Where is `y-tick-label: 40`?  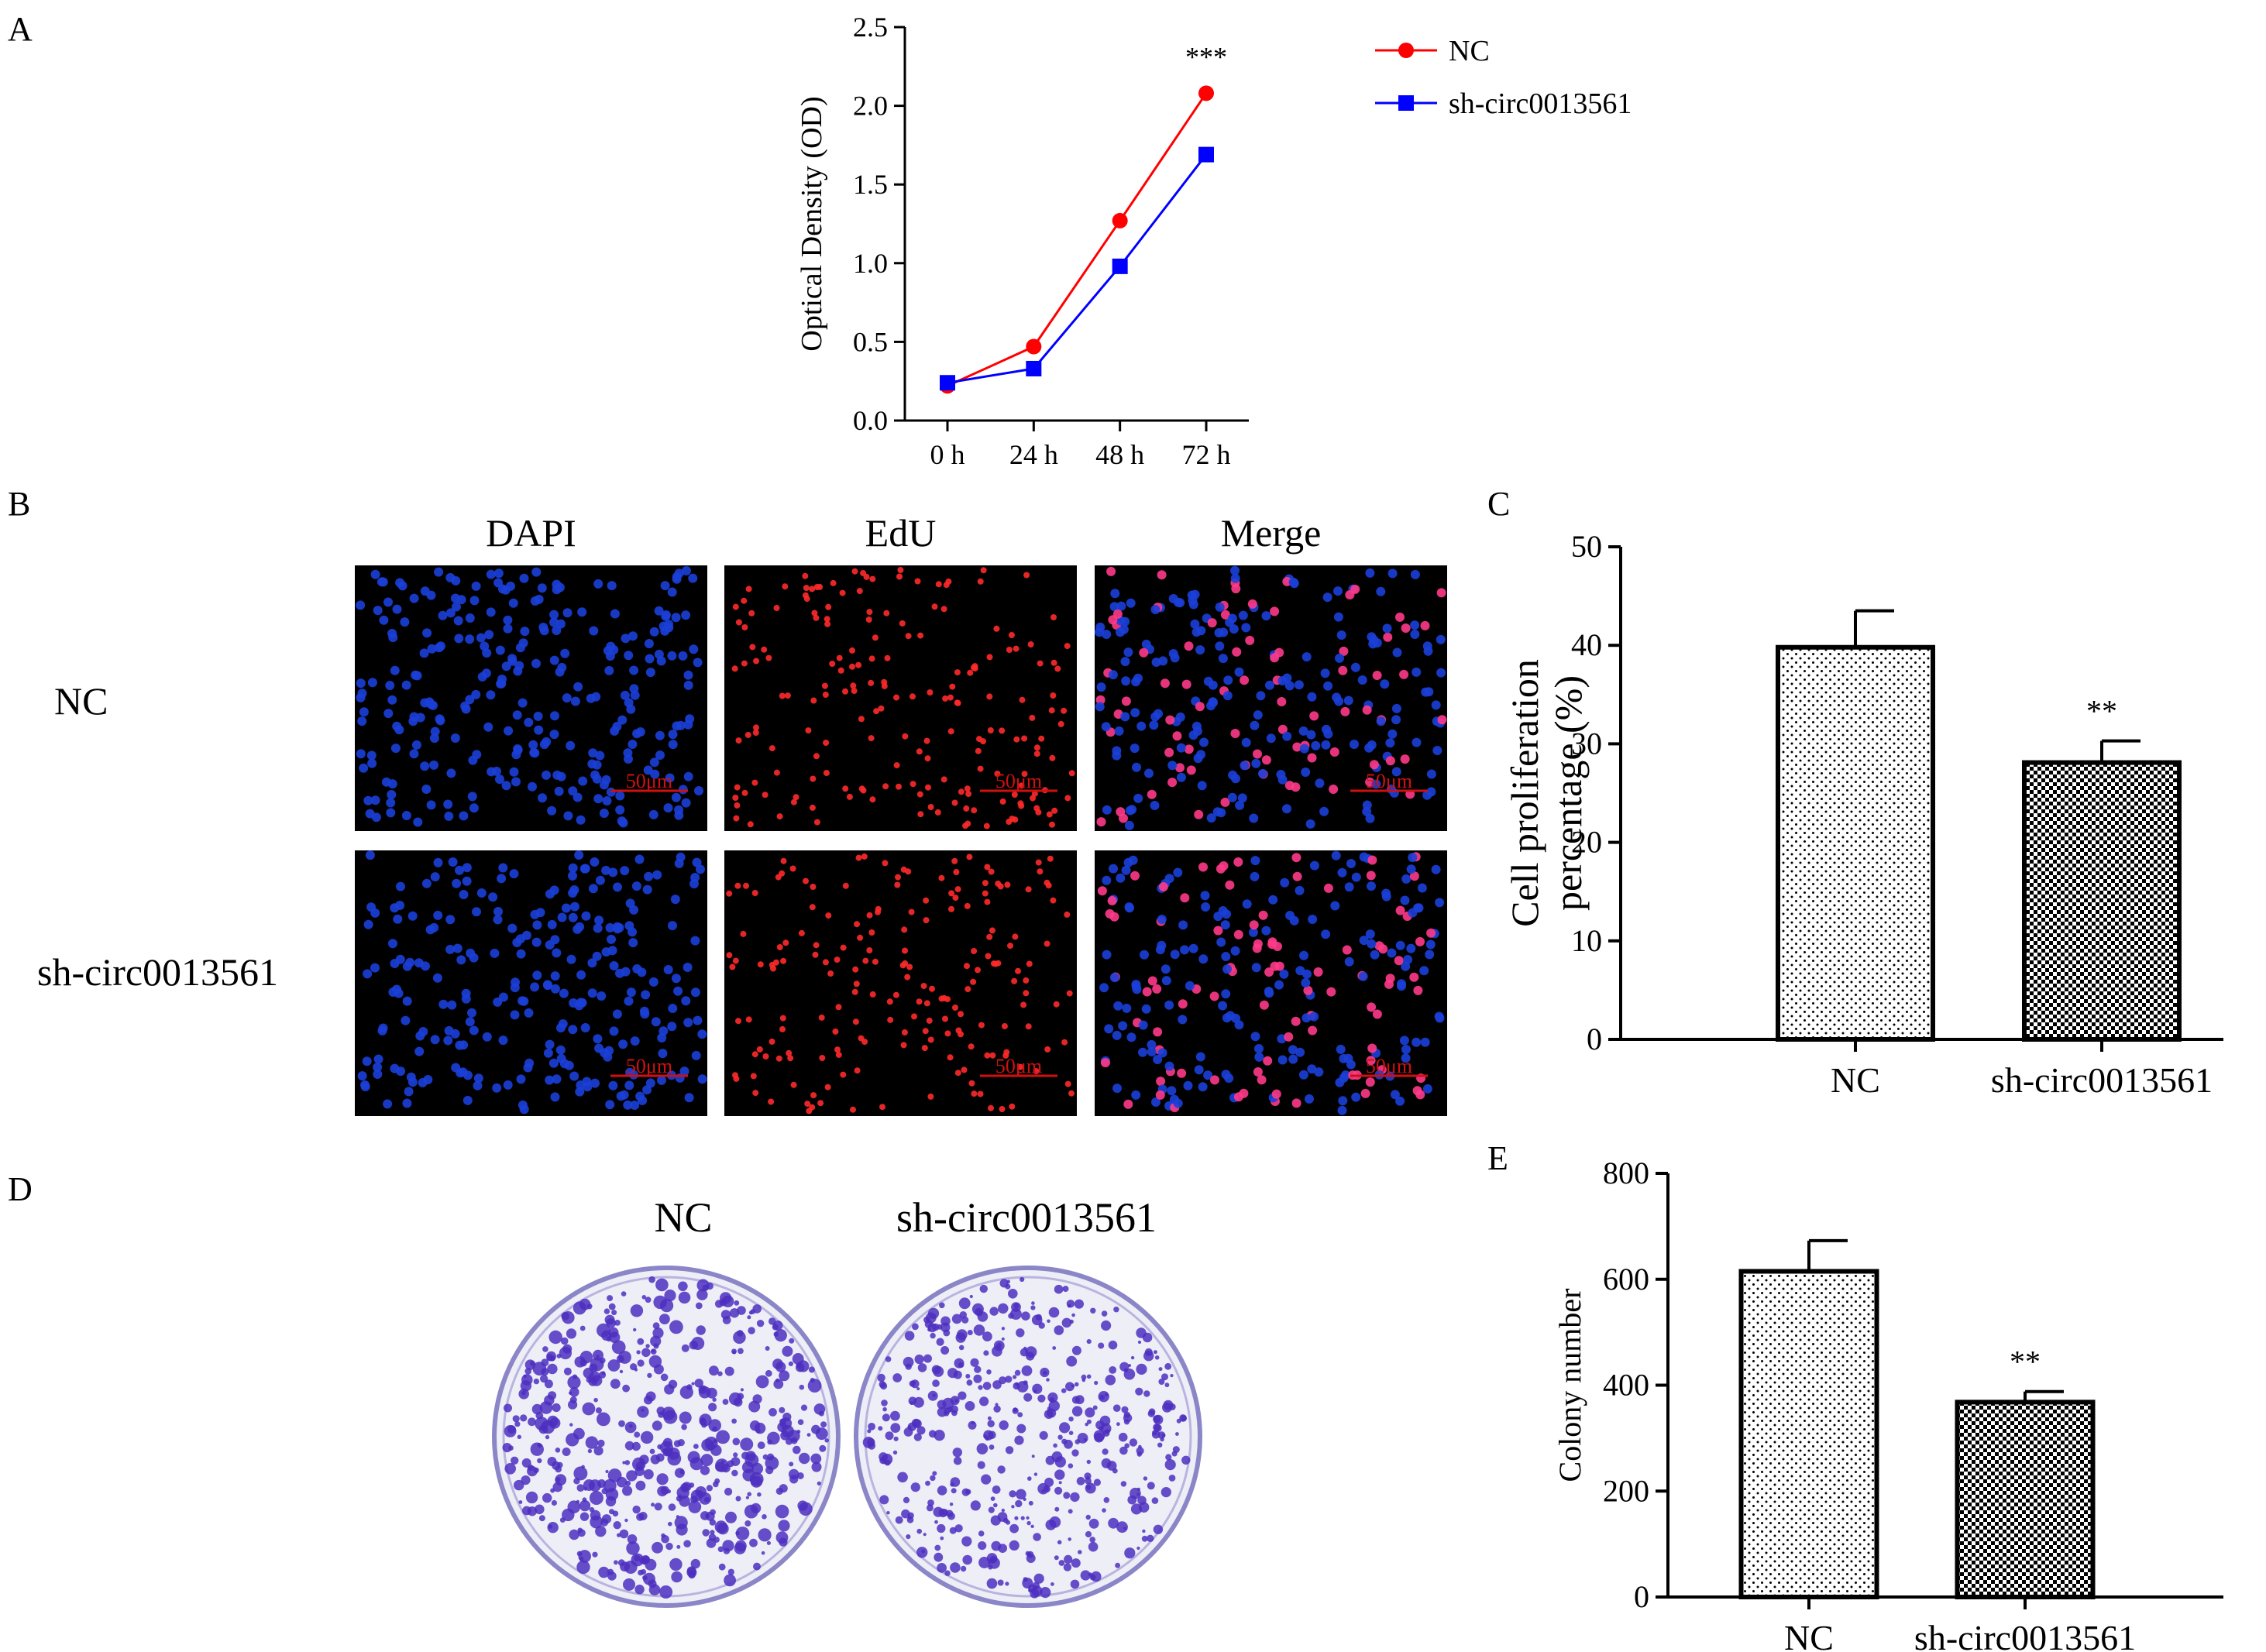 y-tick-label: 40 is located at coordinates (1586, 644).